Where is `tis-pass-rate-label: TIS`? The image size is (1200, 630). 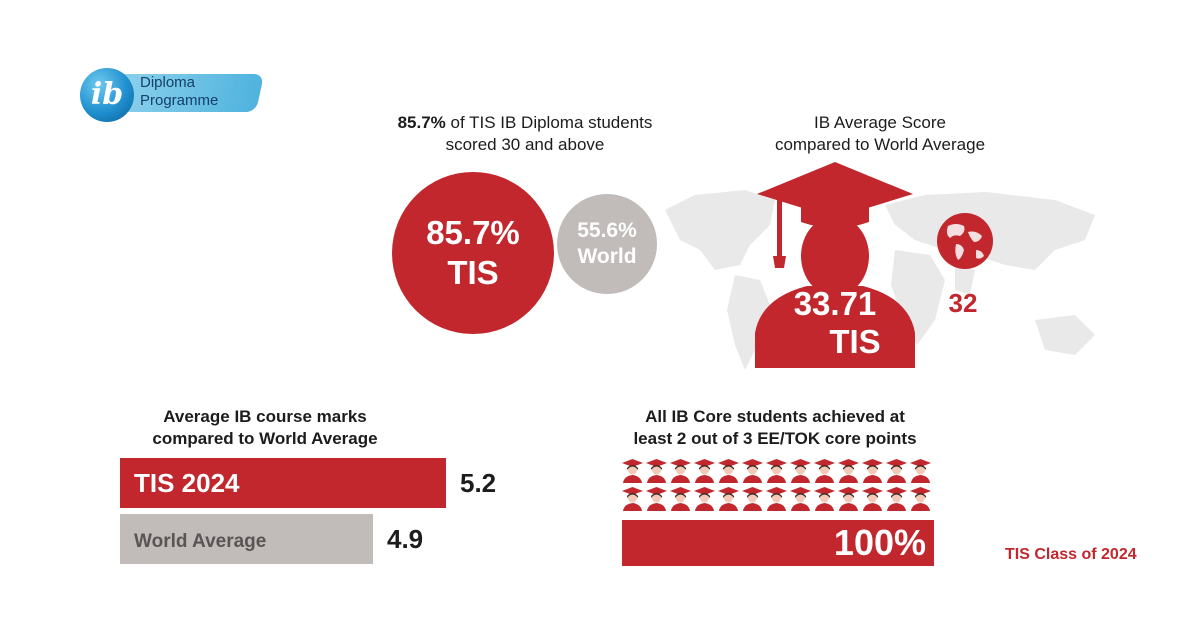
tis-pass-rate-label: TIS is located at coordinates (473, 272).